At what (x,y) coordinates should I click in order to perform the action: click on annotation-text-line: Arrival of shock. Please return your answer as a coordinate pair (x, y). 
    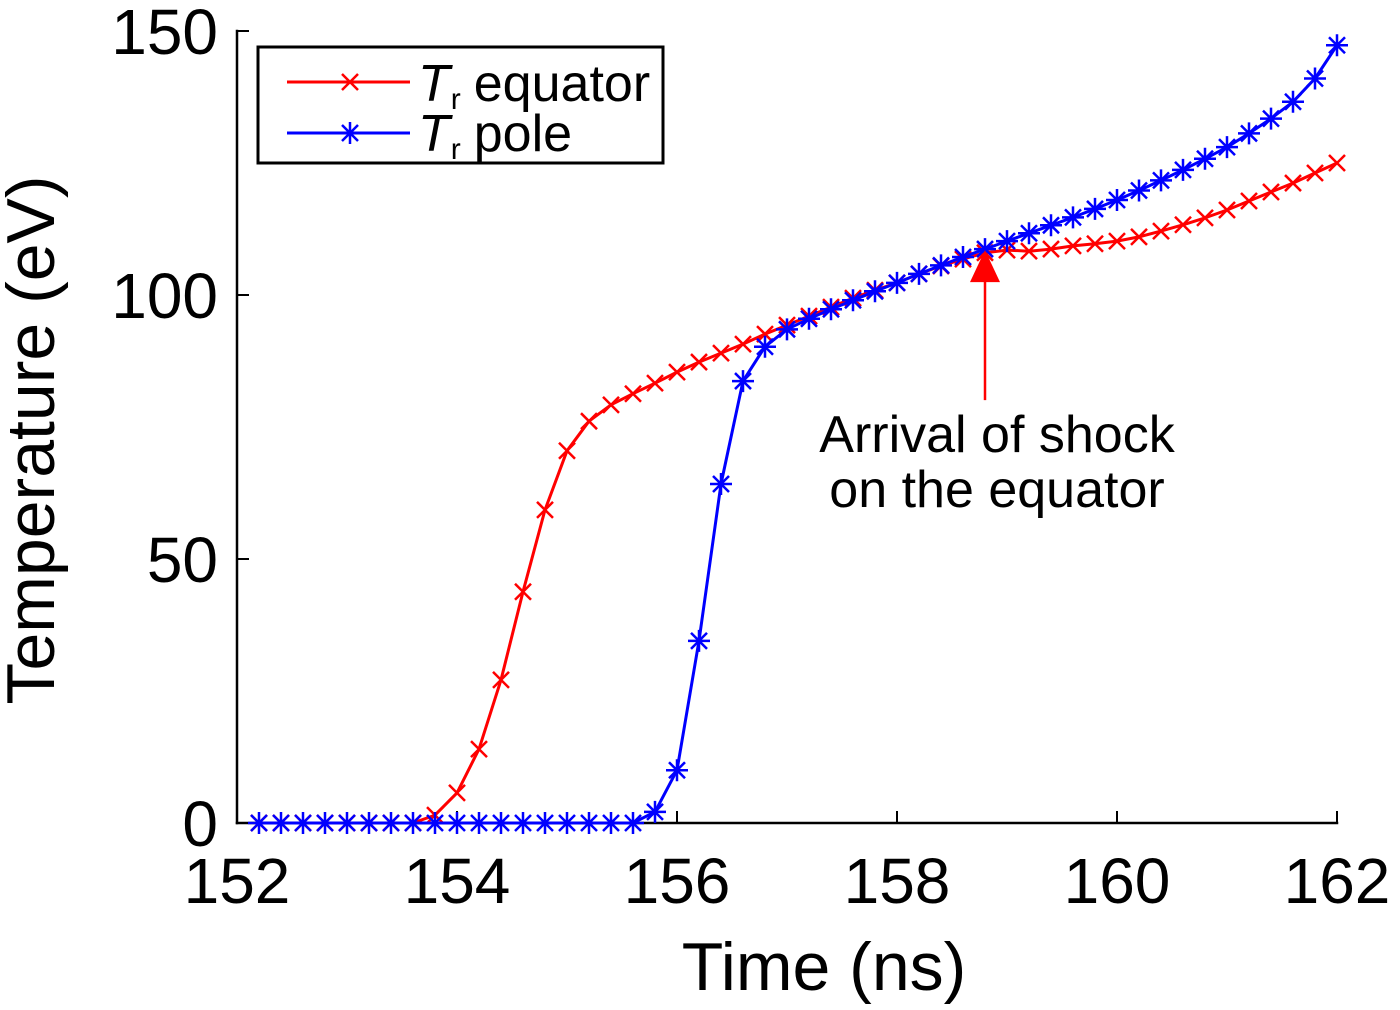
    Looking at the image, I should click on (997, 435).